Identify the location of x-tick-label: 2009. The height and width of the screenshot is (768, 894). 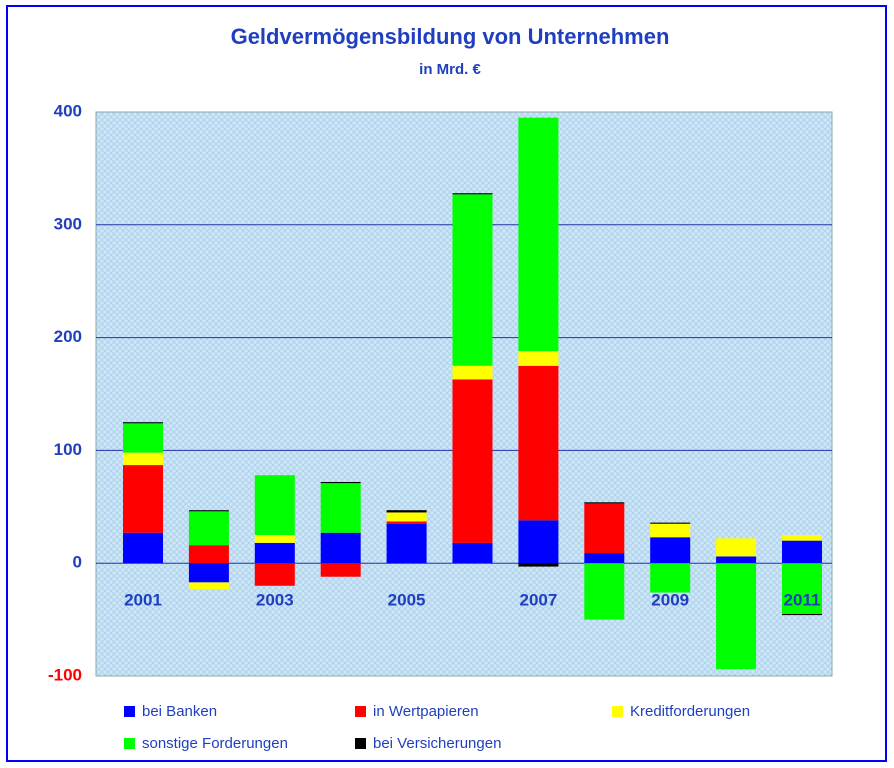
(670, 599).